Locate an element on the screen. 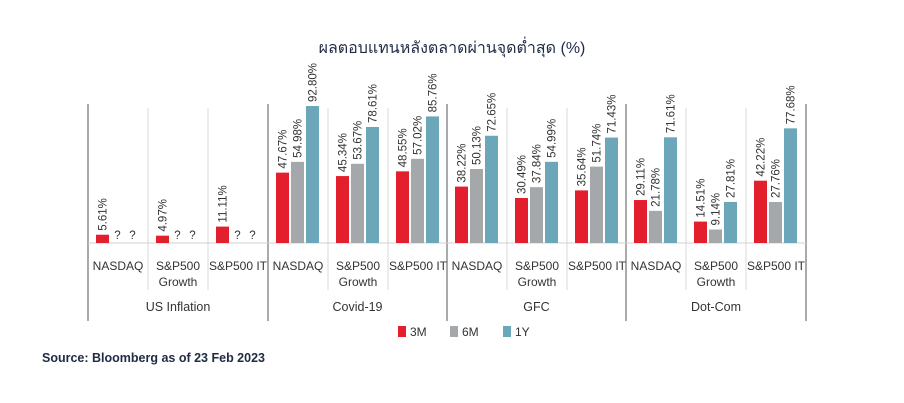  bar-value-label: 71.61% is located at coordinates (672, 113).